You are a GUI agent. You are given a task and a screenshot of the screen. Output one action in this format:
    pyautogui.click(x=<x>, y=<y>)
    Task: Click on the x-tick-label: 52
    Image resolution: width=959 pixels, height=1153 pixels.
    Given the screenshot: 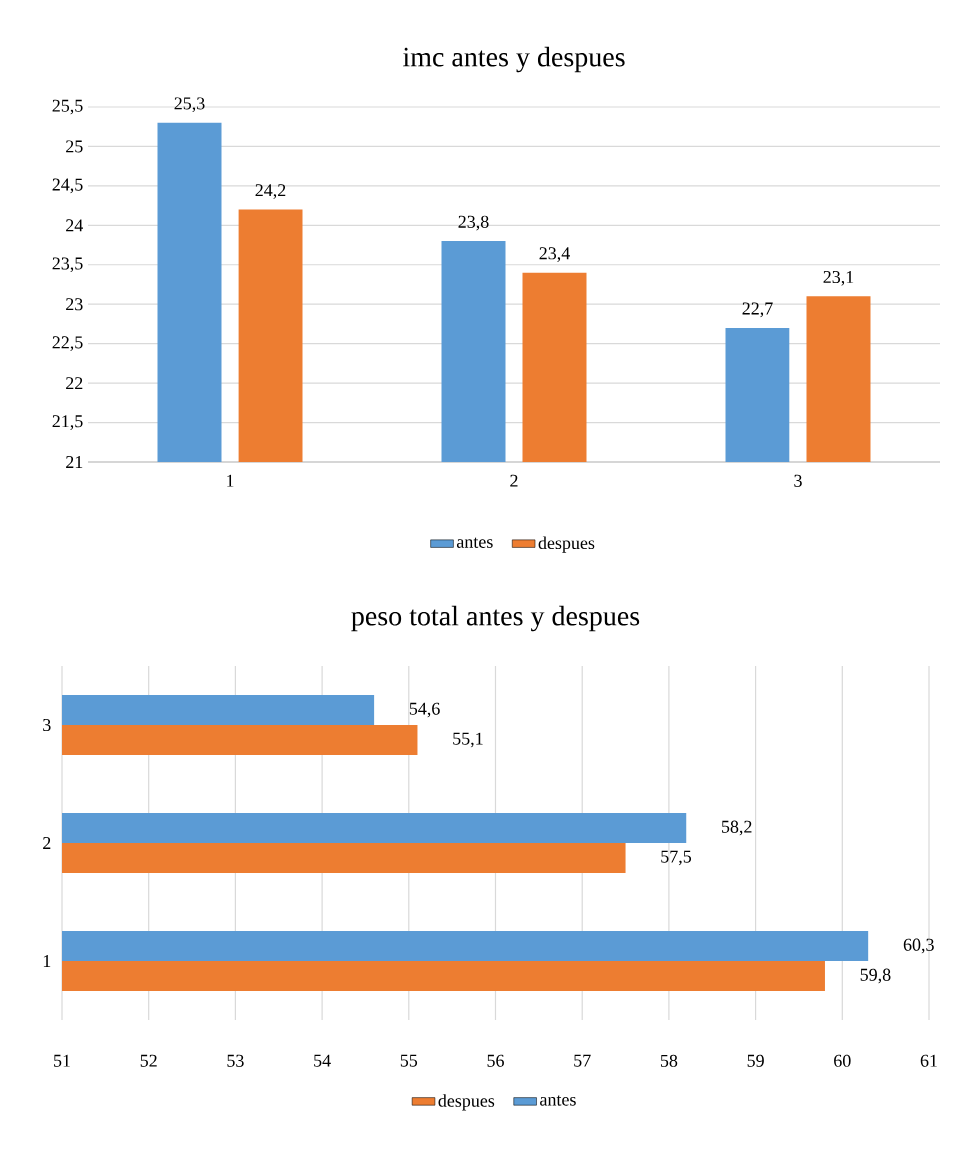 What is the action you would take?
    pyautogui.click(x=148, y=1060)
    